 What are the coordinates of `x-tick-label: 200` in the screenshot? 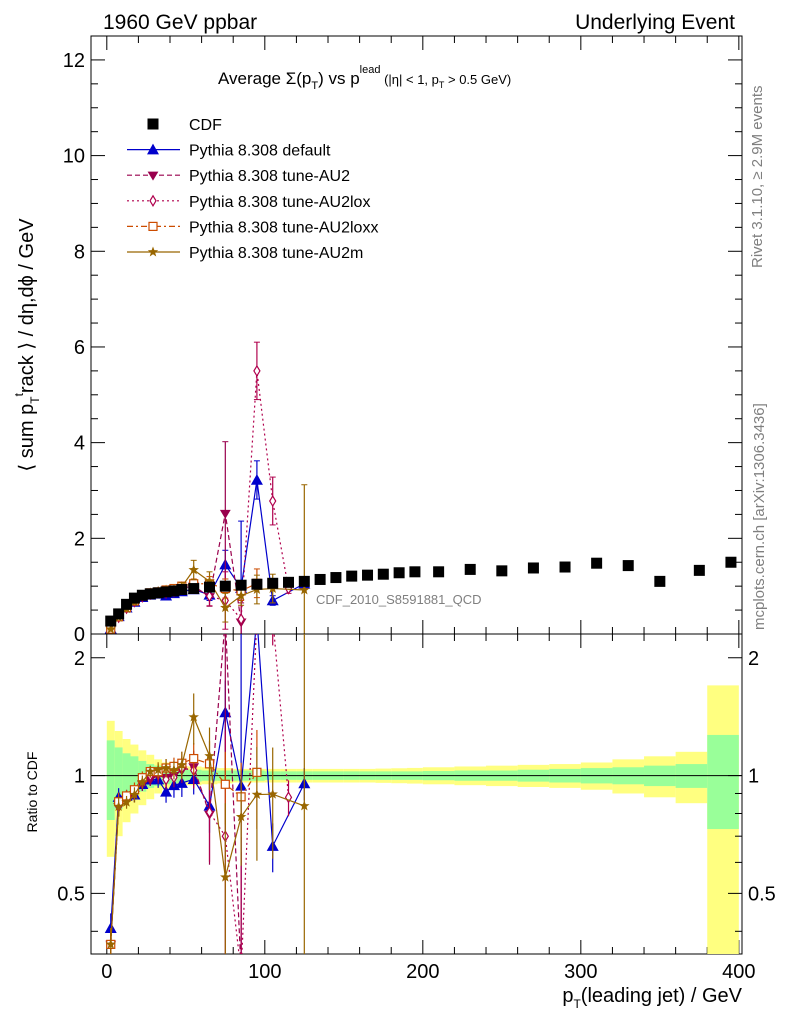 It's located at (422, 972).